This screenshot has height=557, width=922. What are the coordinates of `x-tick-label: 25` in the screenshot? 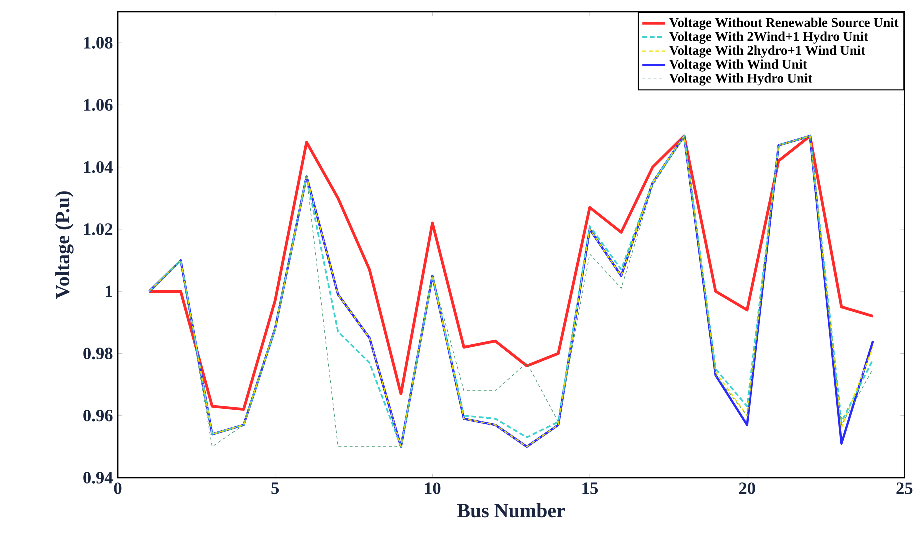 It's located at (904, 488).